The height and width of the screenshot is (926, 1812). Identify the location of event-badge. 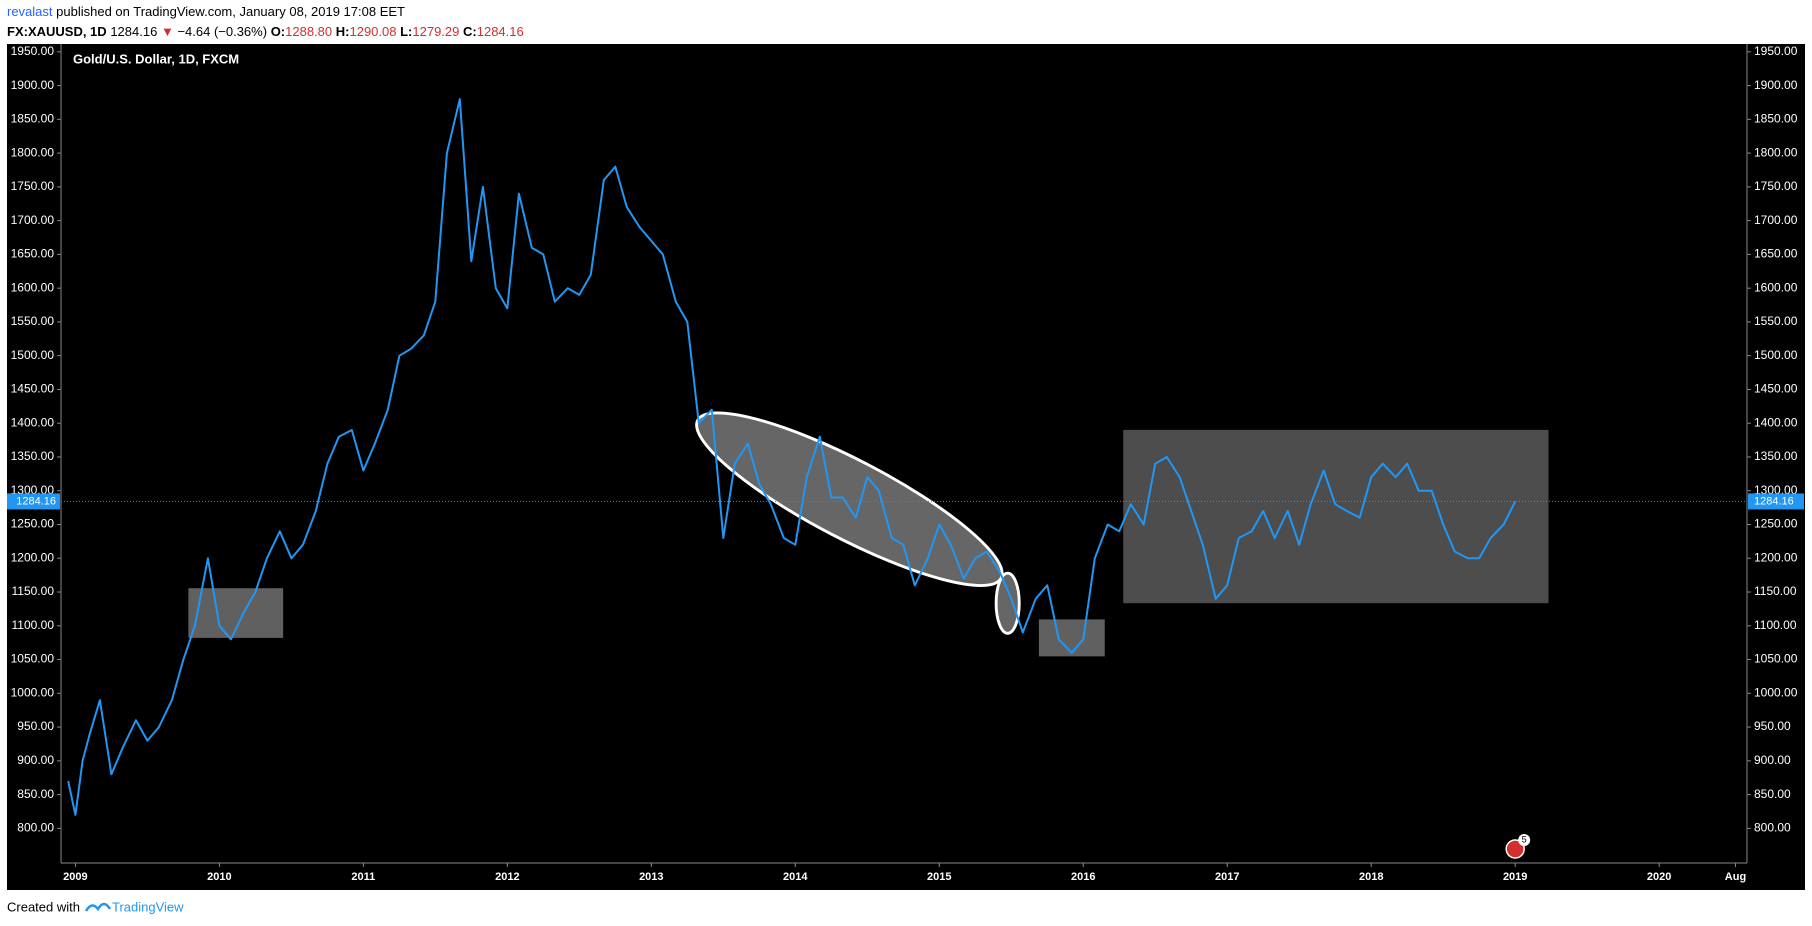
(1524, 840).